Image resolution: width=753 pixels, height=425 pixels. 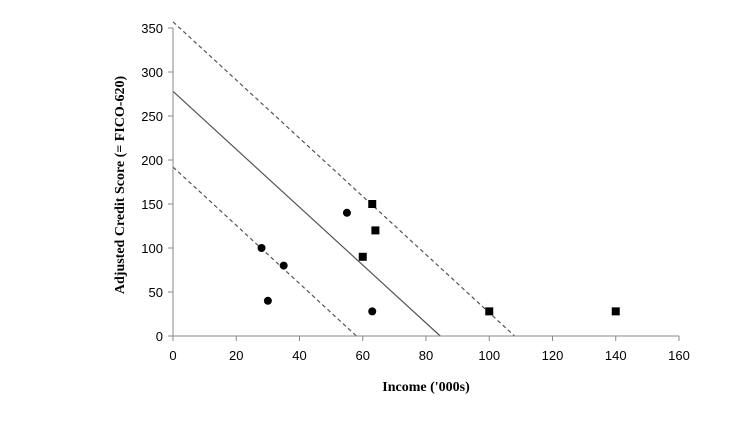 I want to click on x-axis: 0 20 40 60 80 100 120 140 160, so click(x=429, y=349).